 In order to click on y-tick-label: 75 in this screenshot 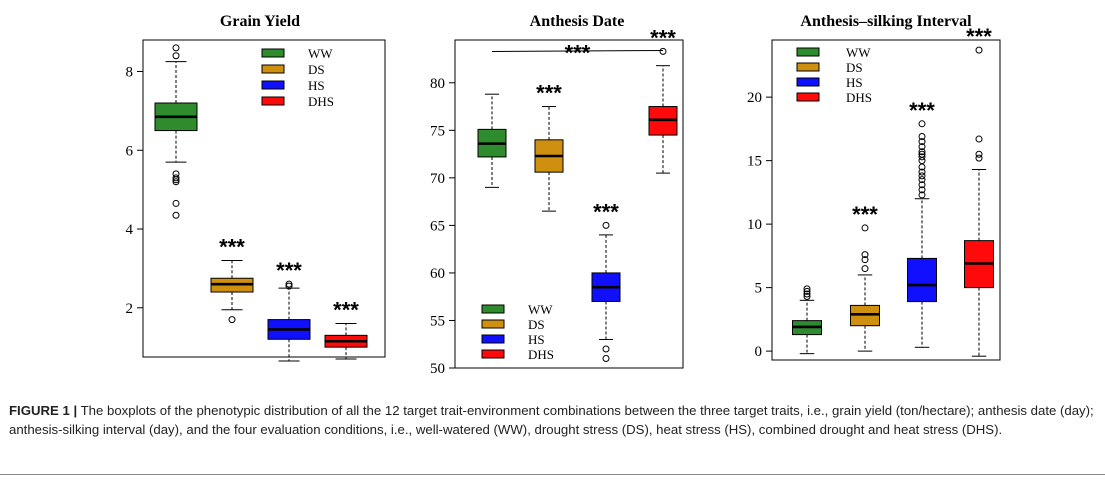, I will do `click(437, 131)`.